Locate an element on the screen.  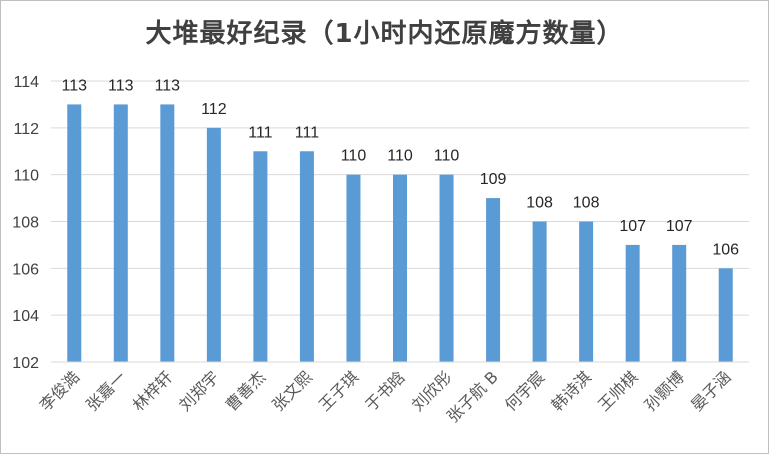
data-label-5: 111 is located at coordinates (260, 132).